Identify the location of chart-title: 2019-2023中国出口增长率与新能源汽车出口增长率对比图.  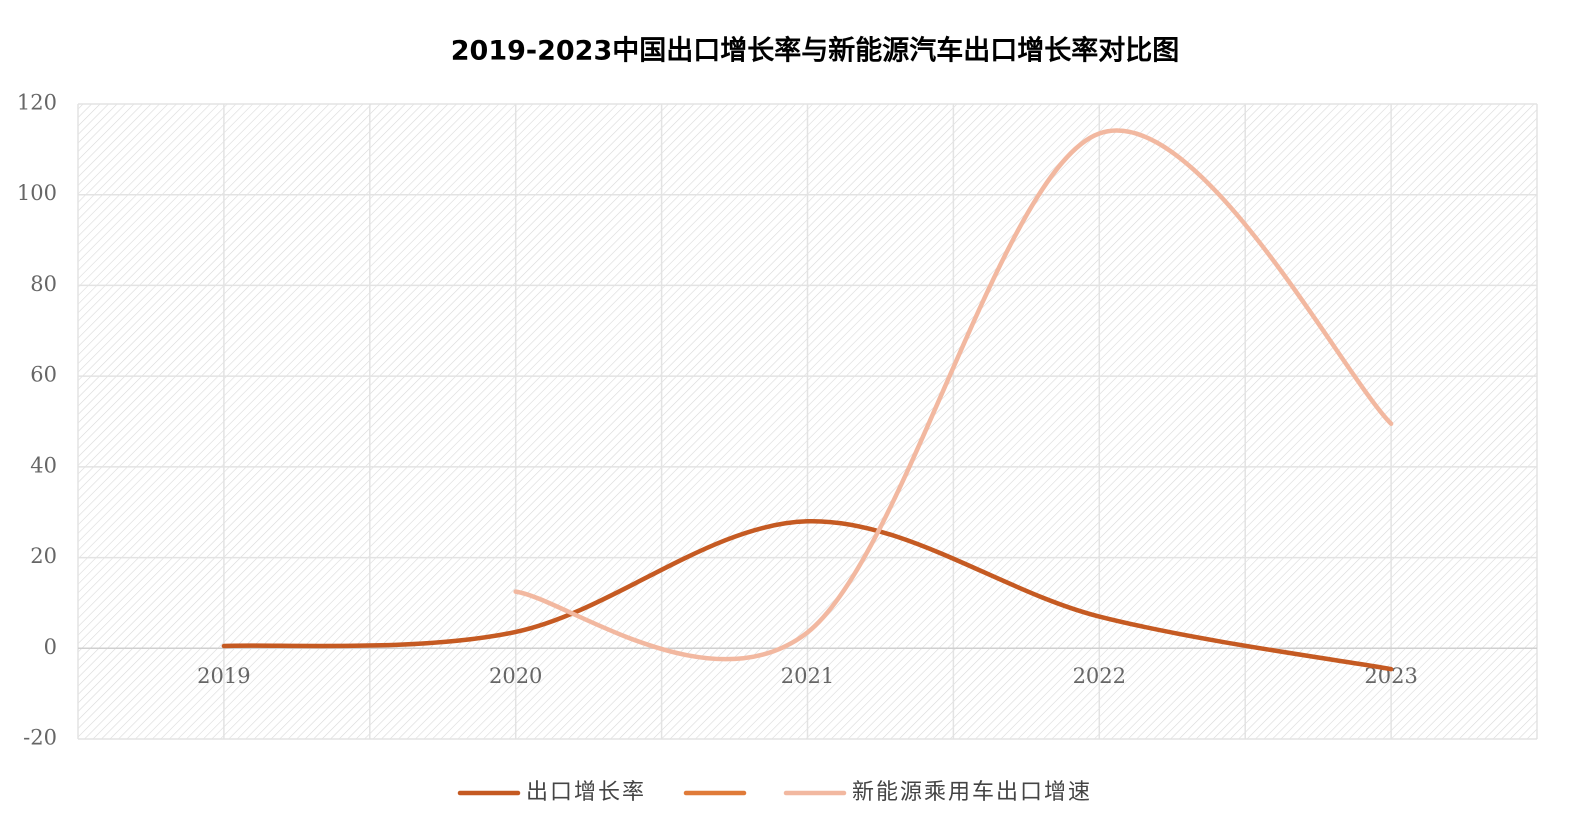
(815, 51).